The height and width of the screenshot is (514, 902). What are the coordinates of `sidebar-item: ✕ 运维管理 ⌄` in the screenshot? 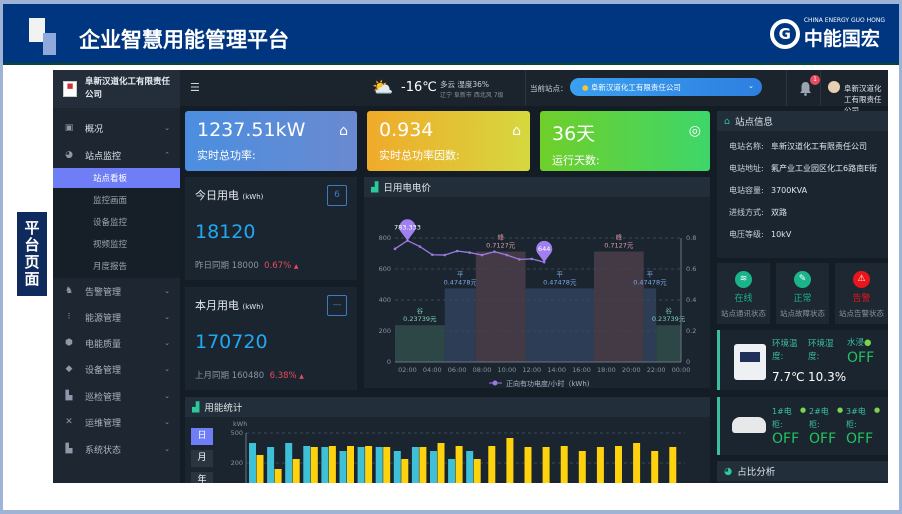 It's located at (116, 422).